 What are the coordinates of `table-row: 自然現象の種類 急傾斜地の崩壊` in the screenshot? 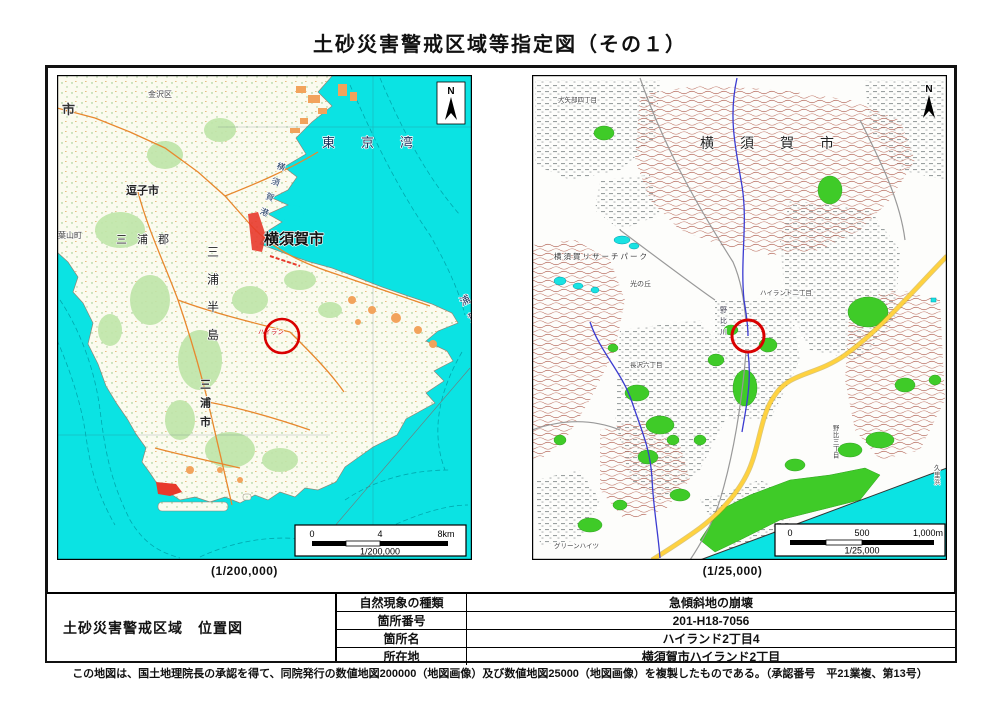 It's located at (646, 602).